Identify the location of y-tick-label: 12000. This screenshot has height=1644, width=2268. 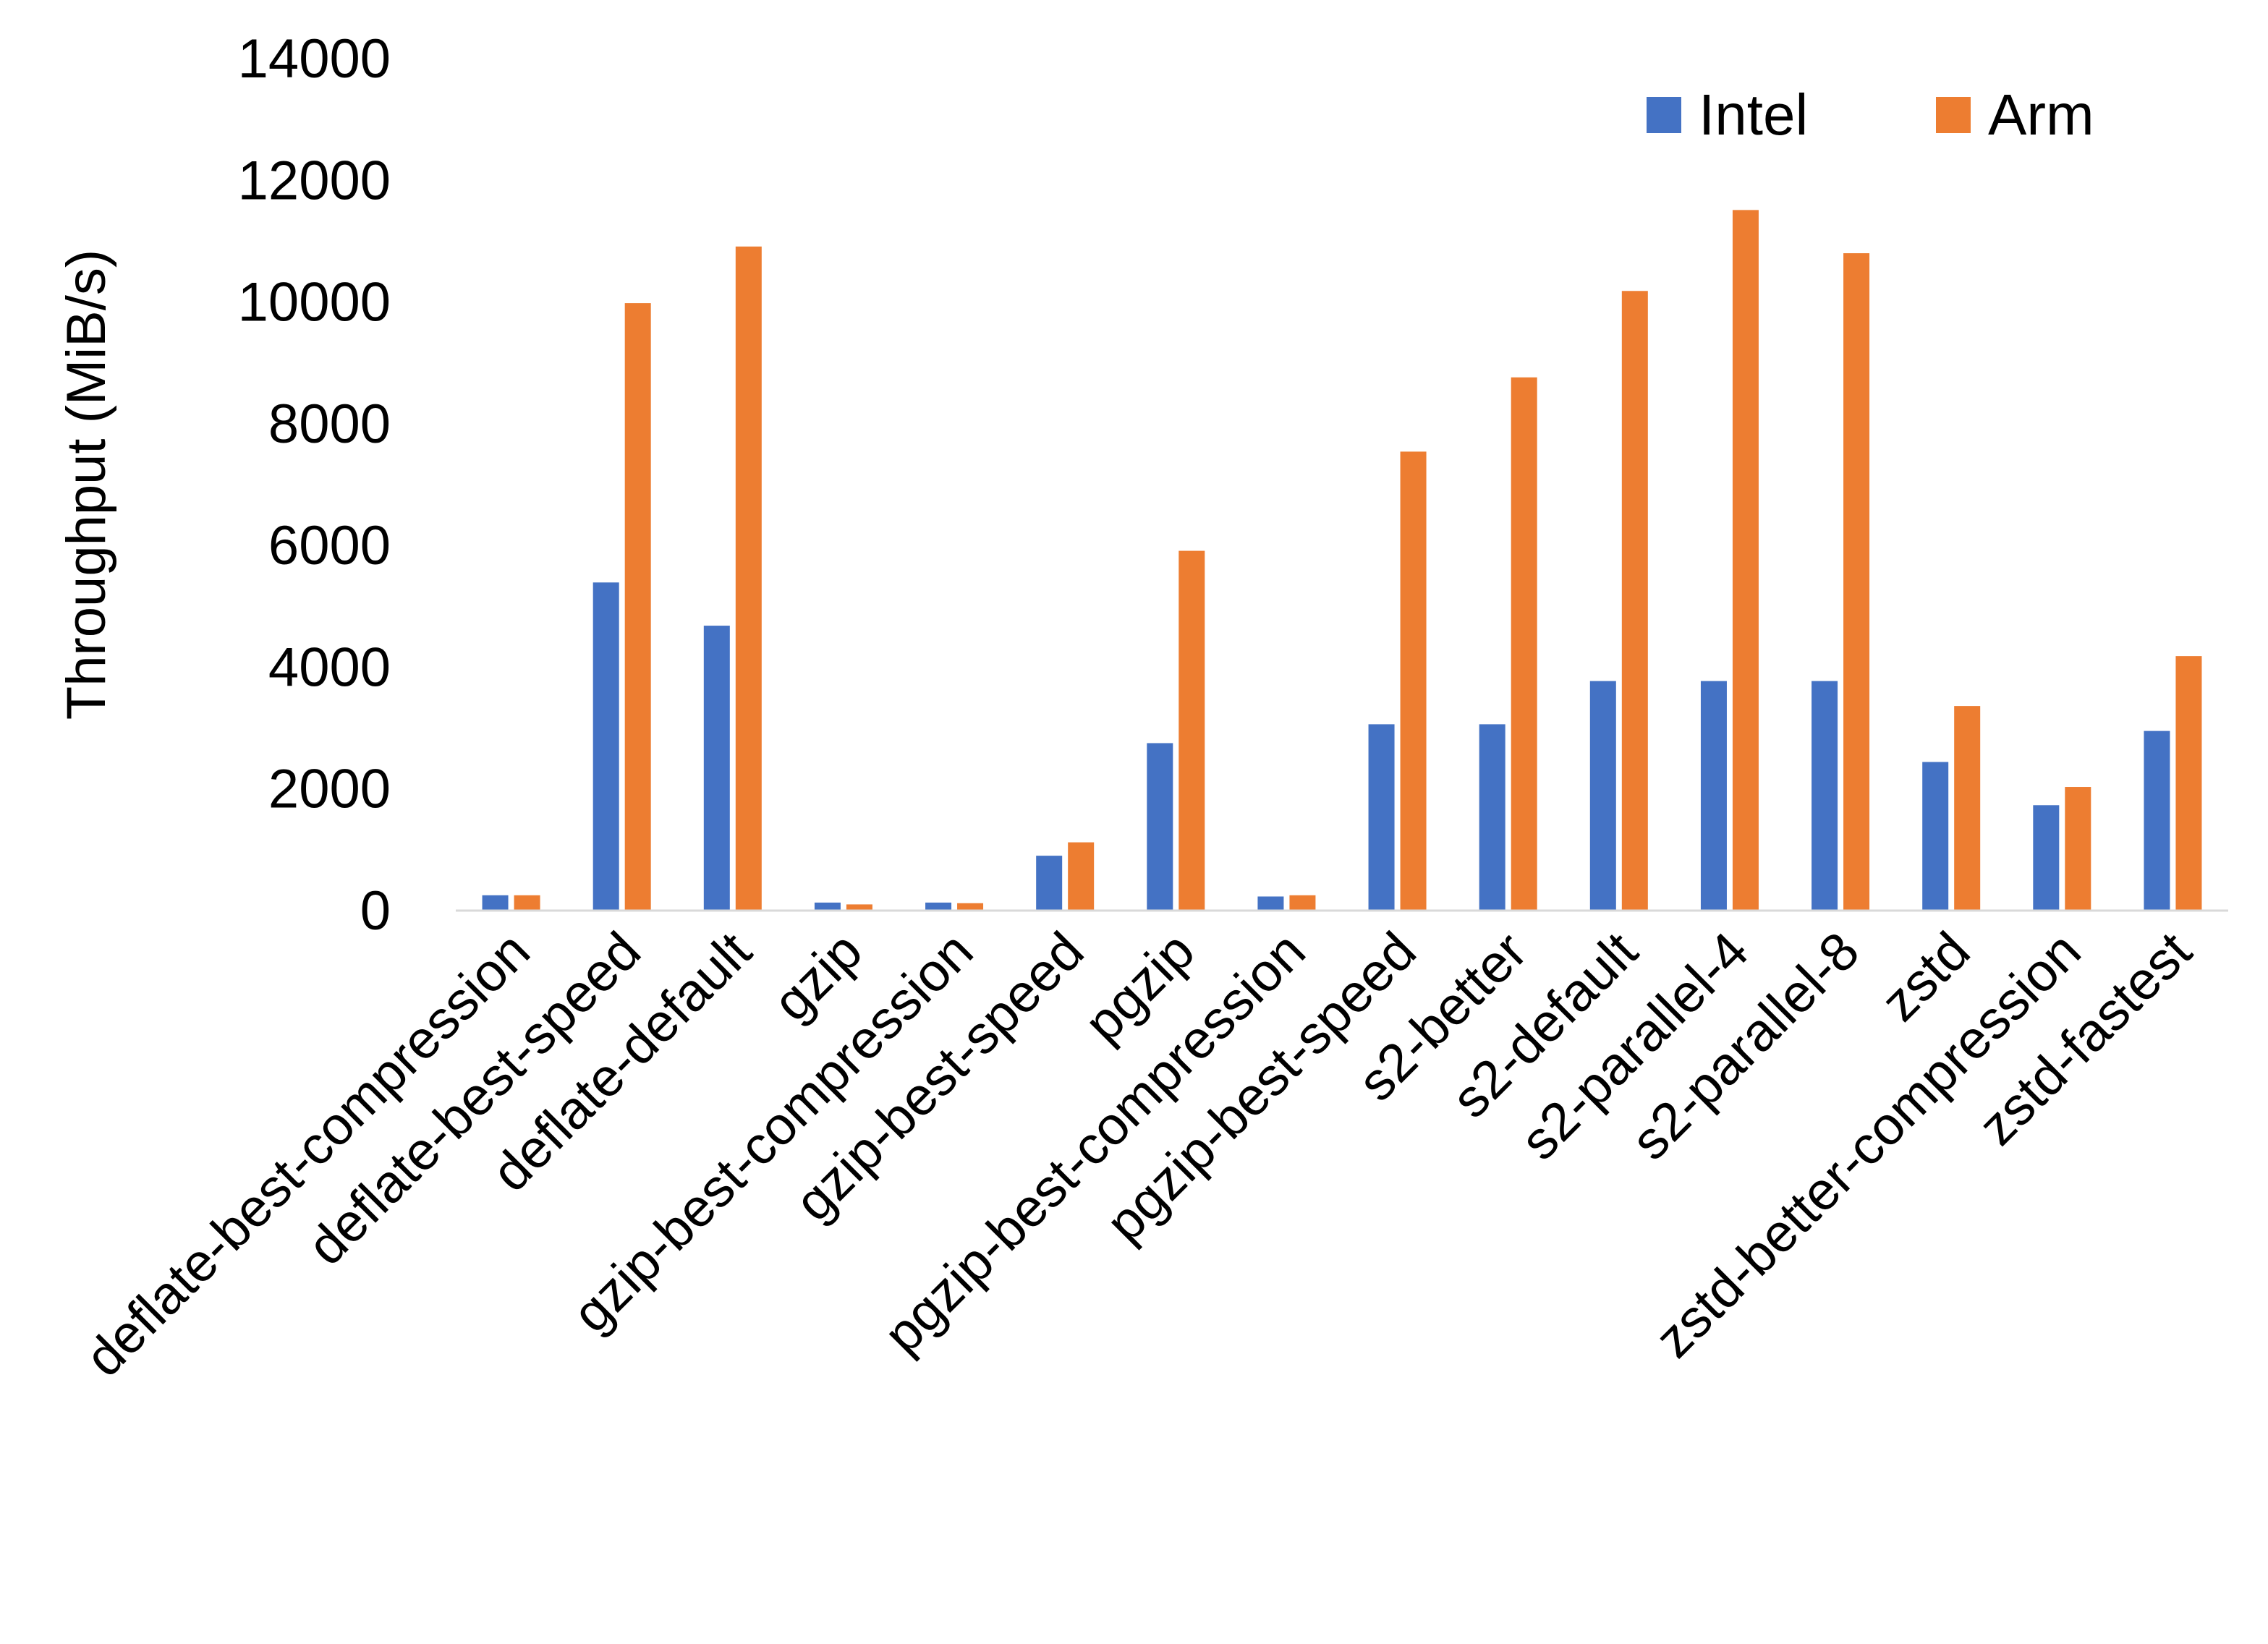
(314, 180).